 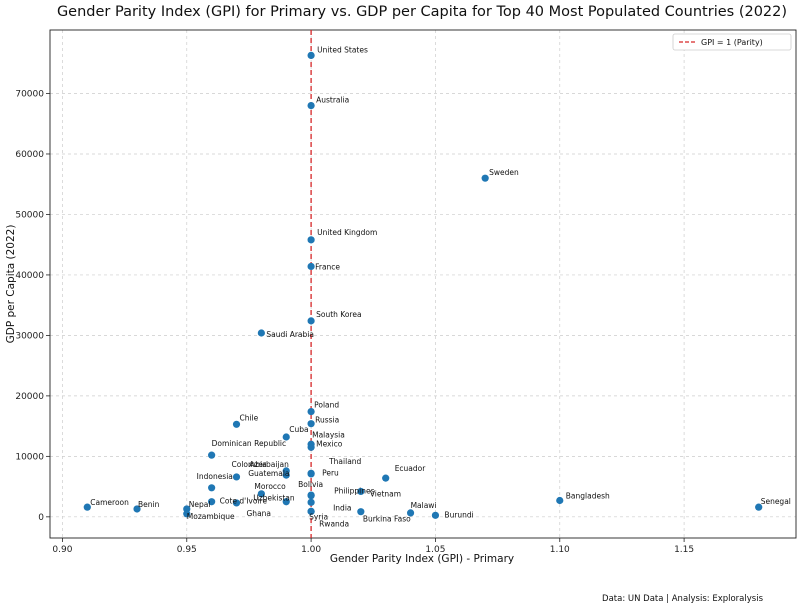 I want to click on y-tick-label: 30000, so click(x=29, y=336).